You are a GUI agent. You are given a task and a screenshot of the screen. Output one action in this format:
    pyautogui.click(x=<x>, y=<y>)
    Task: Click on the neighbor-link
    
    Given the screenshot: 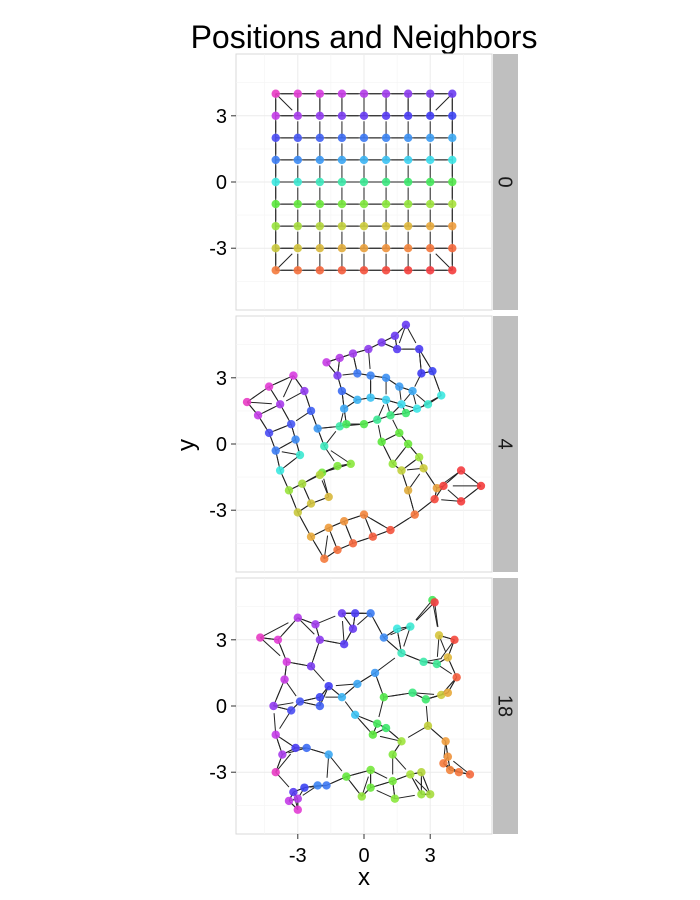 What is the action you would take?
    pyautogui.click(x=424, y=610)
    